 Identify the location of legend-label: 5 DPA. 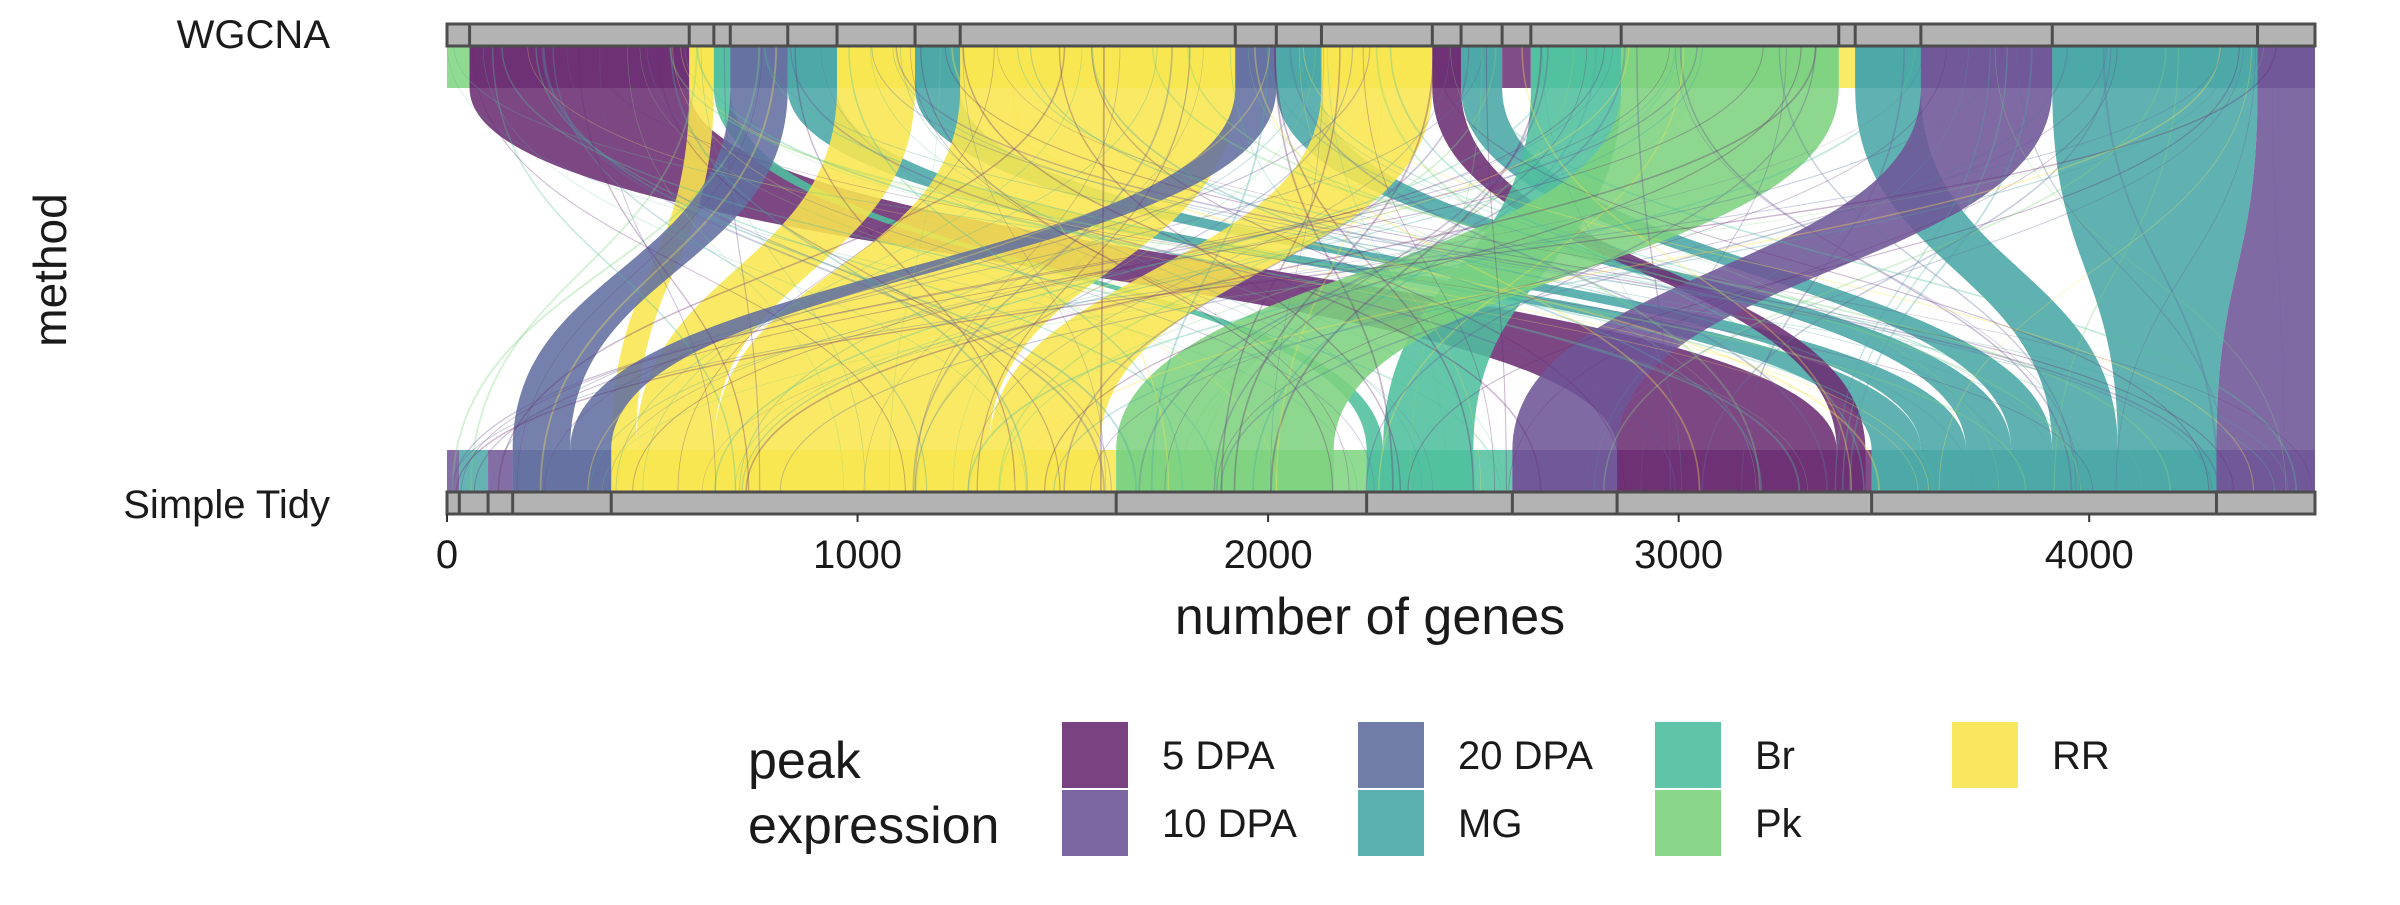
(1218, 756).